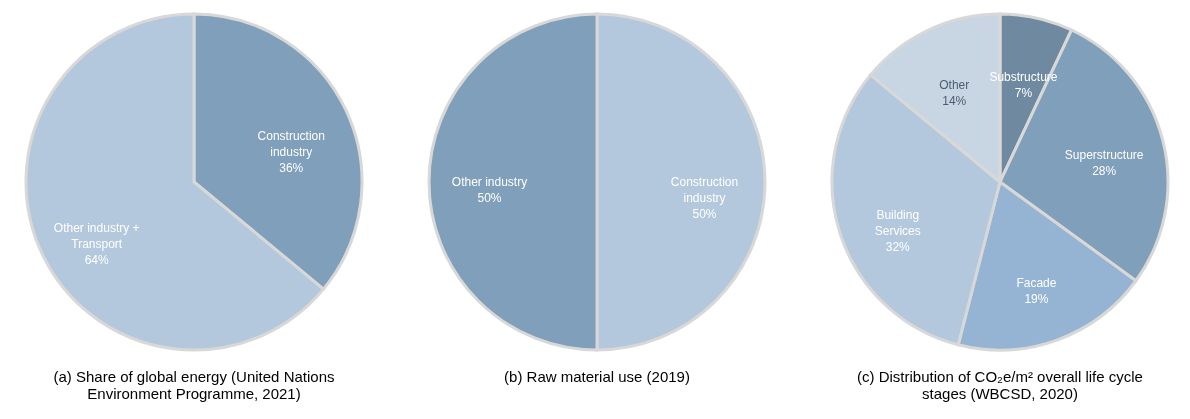 This screenshot has width=1190, height=419. I want to click on data-label: 32%, so click(898, 247).